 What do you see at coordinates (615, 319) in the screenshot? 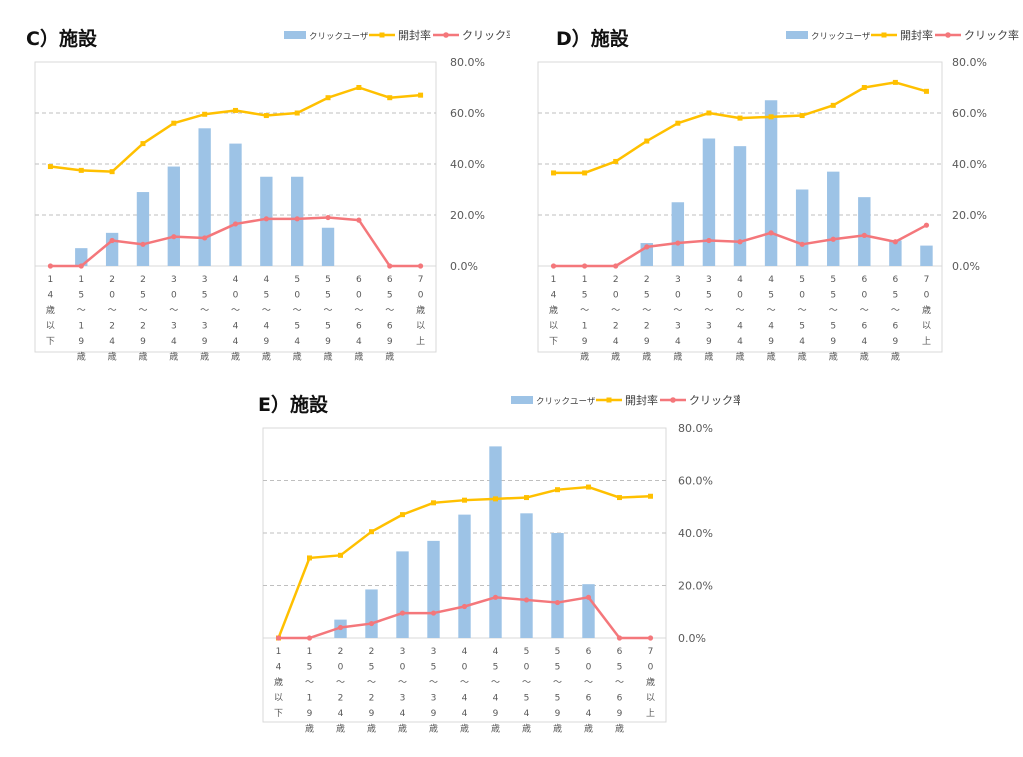
I see `x-tick-label: 2 0 〜 2 4 歳` at bounding box center [615, 319].